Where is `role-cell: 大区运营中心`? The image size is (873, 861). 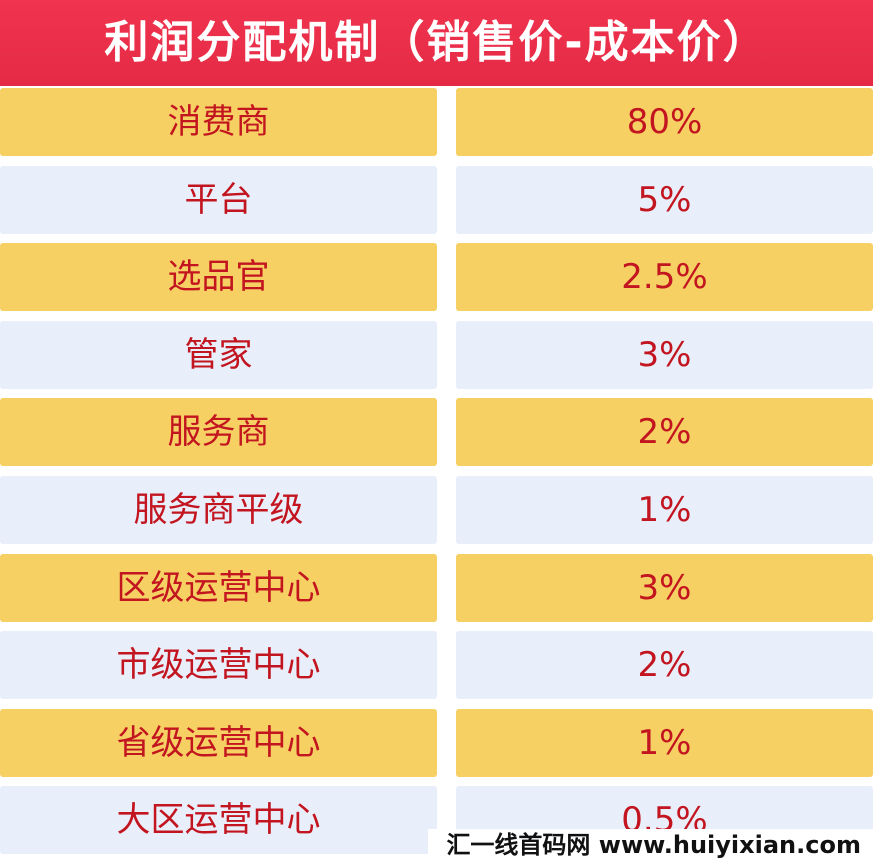 role-cell: 大区运营中心 is located at coordinates (218, 820).